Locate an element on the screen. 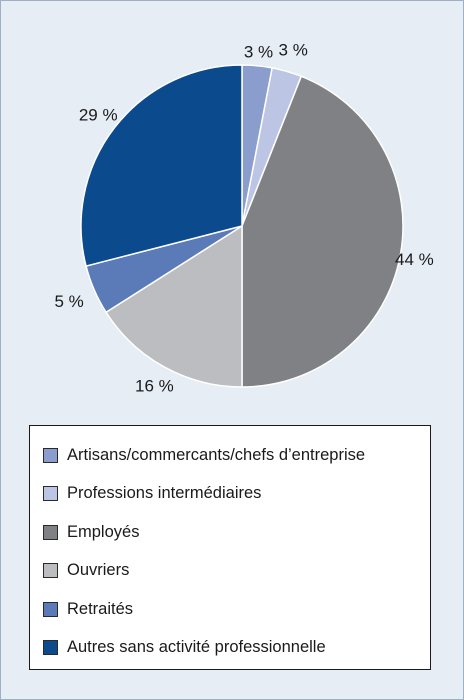 This screenshot has height=700, width=464. legend-label: Employés is located at coordinates (103, 531).